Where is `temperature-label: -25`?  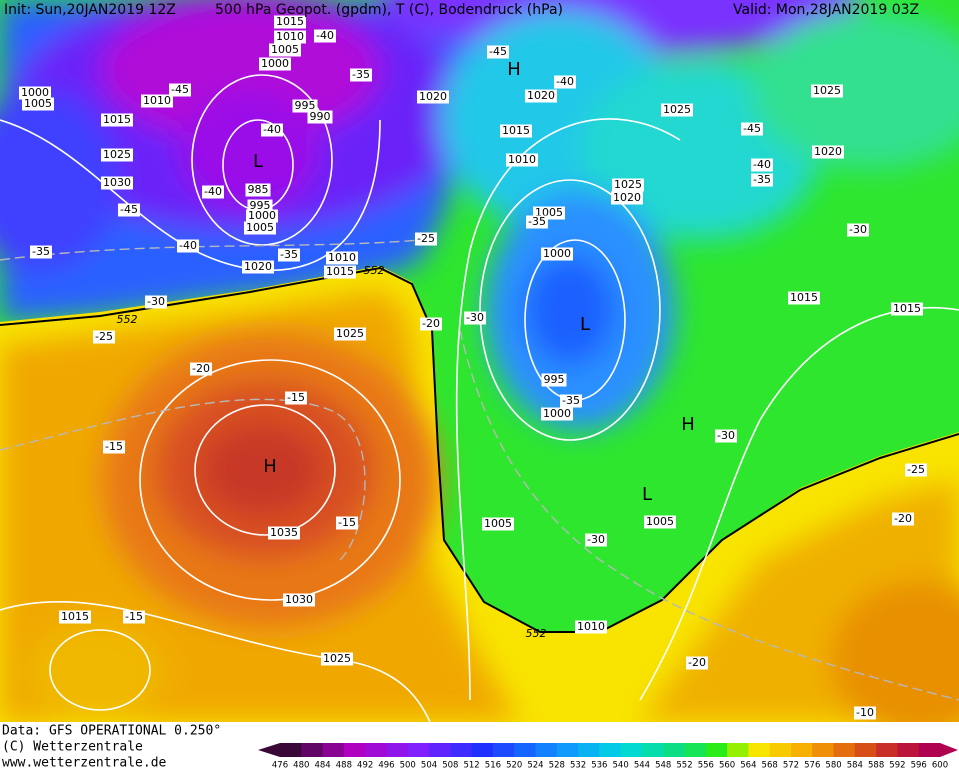
temperature-label: -25 is located at coordinates (104, 336).